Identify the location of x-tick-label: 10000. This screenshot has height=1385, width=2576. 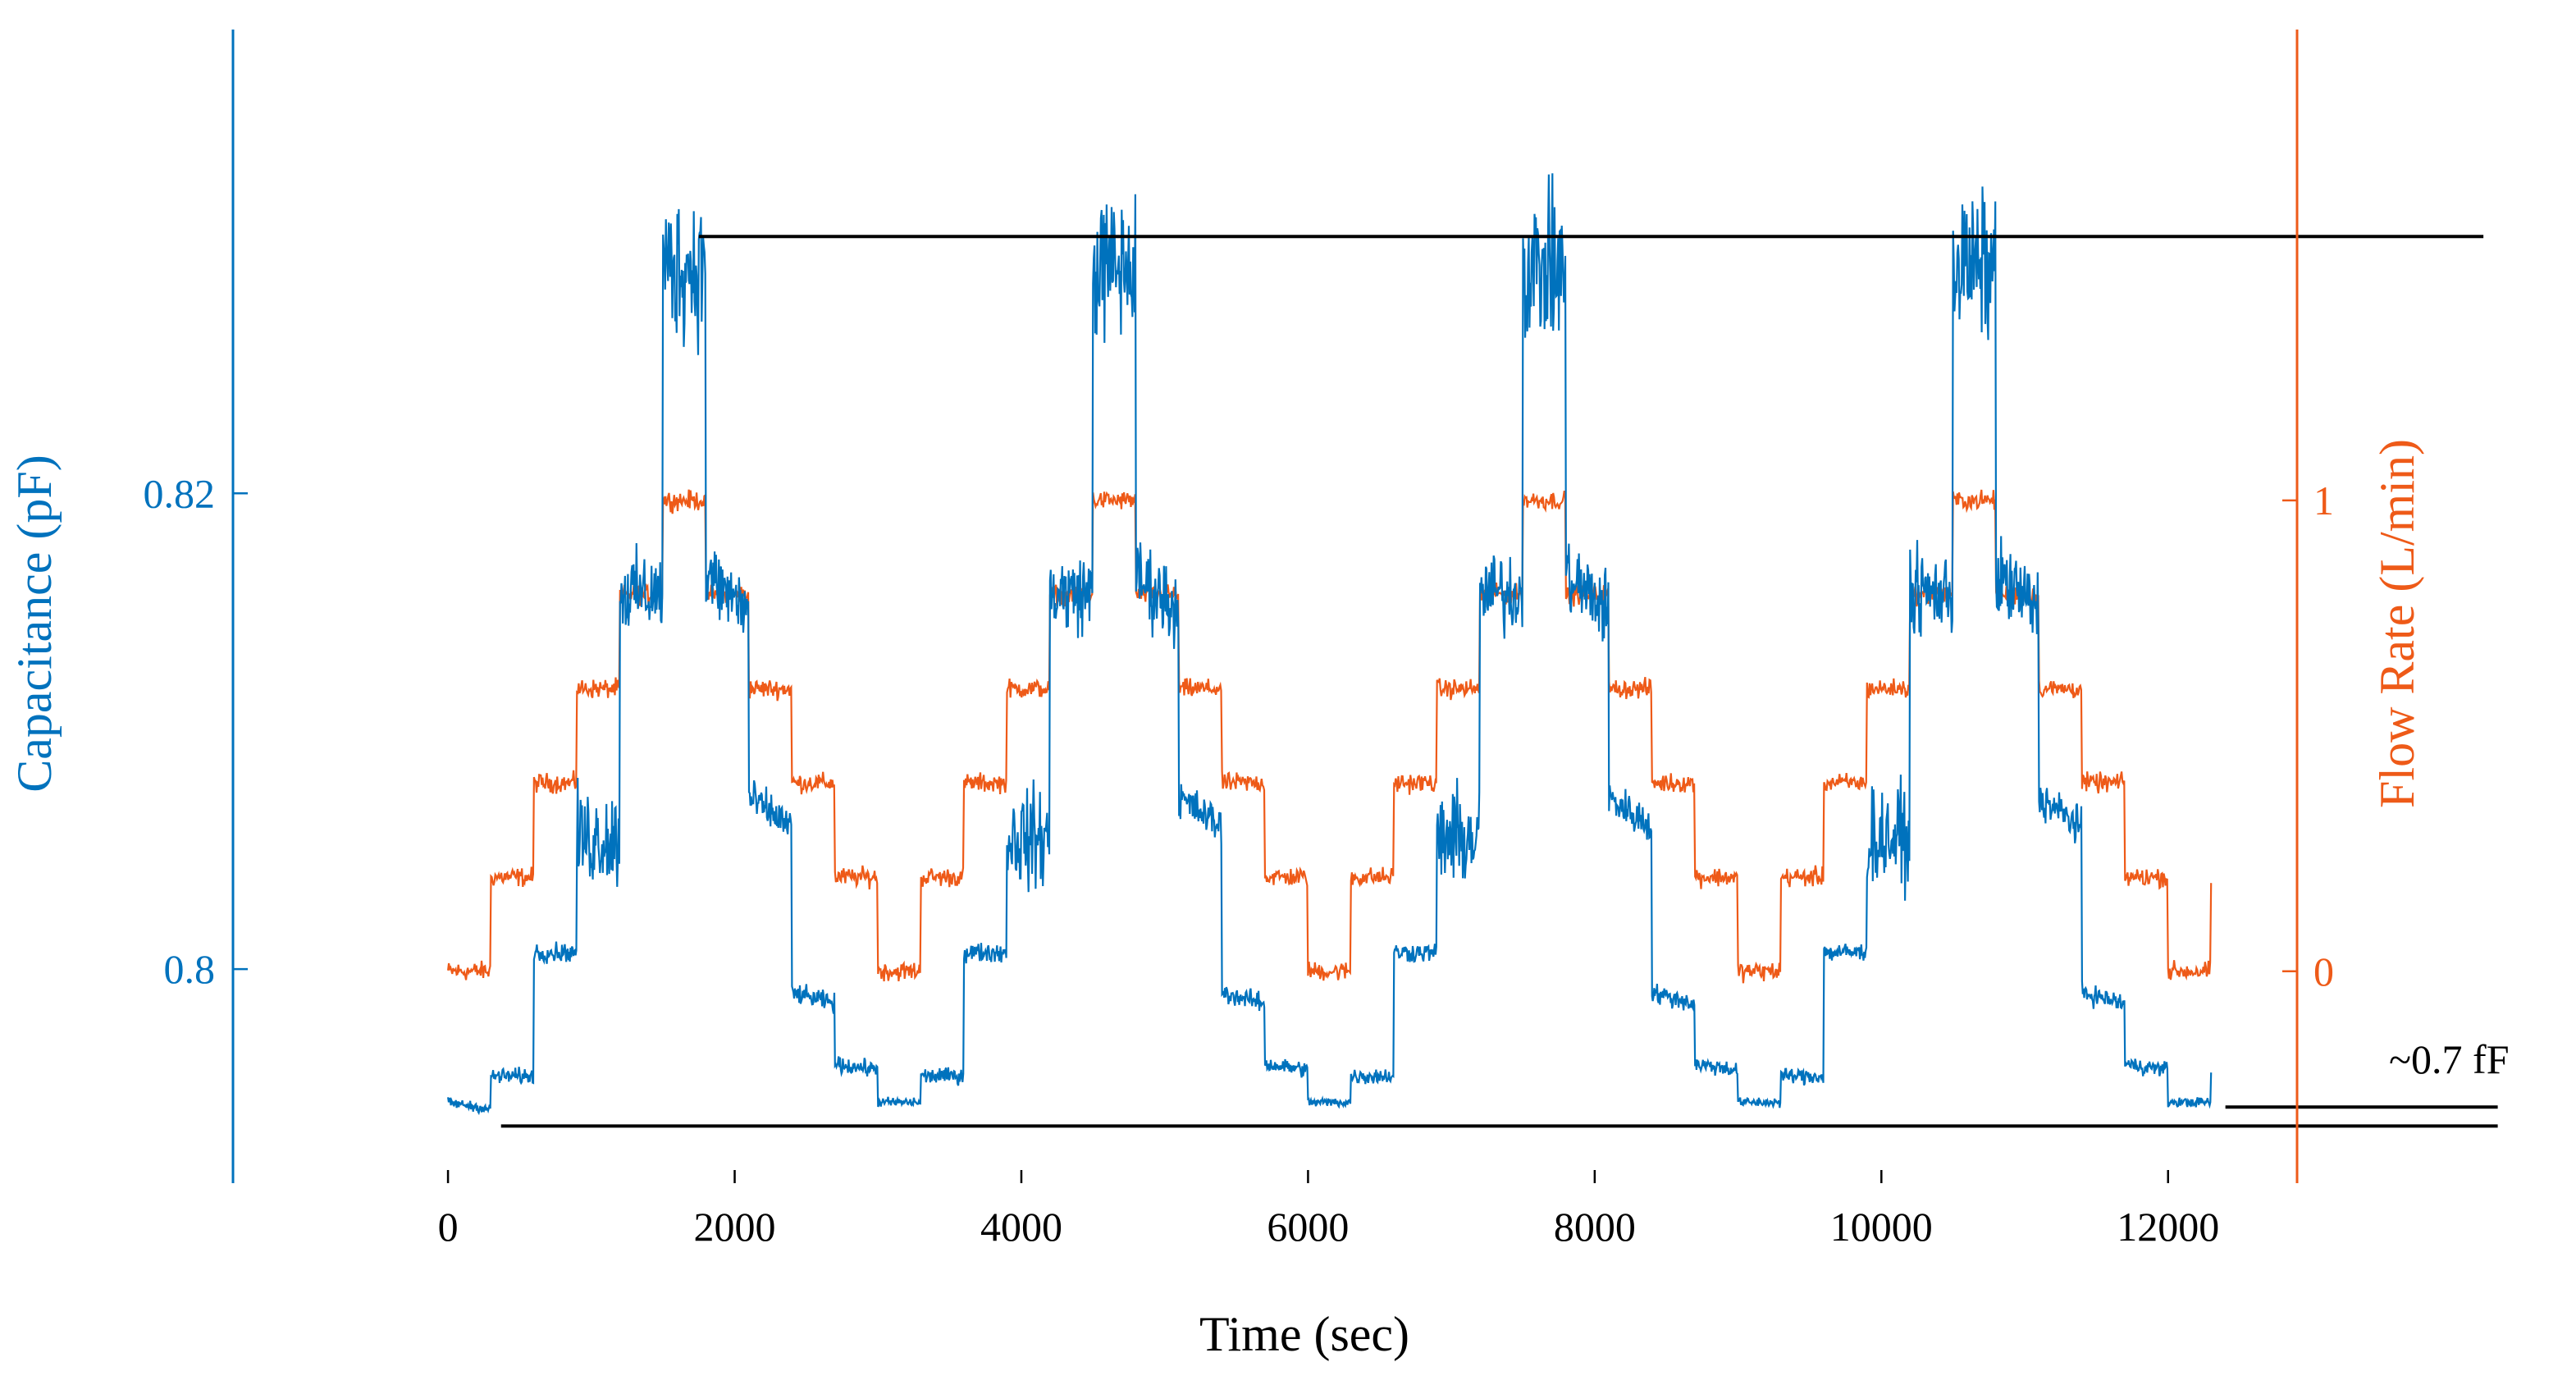
(1882, 1227).